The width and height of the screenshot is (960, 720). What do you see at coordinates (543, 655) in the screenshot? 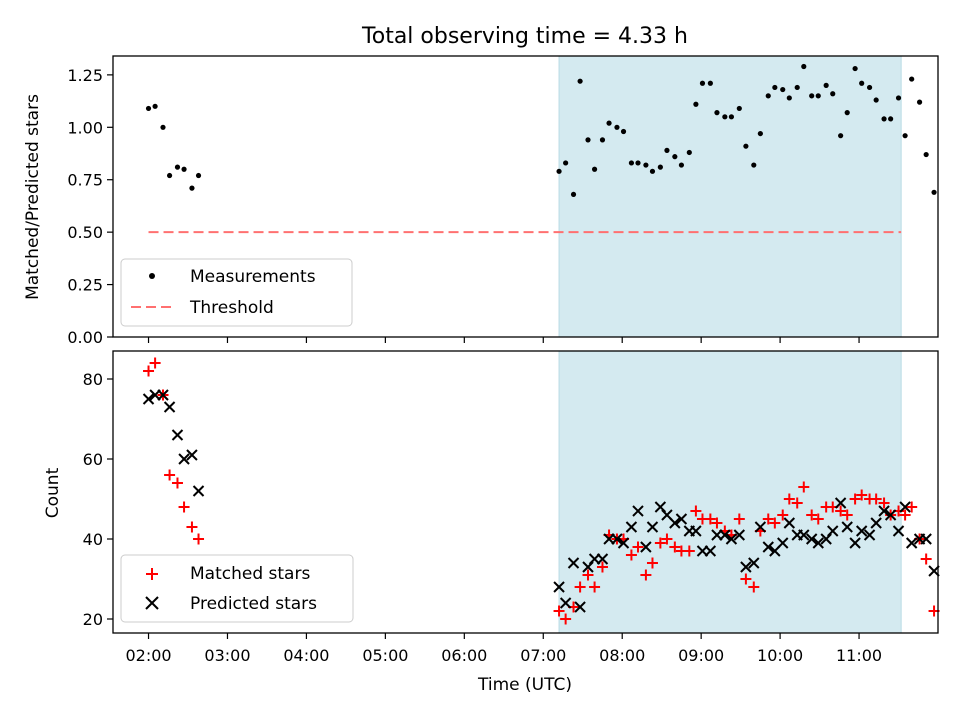
I see `x-tick-label: 07:00` at bounding box center [543, 655].